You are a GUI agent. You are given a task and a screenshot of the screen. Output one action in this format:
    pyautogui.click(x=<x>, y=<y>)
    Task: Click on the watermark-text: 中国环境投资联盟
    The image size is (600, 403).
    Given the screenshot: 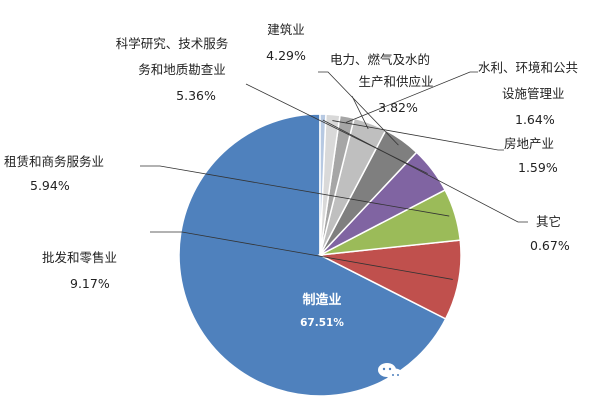 What is the action you would take?
    pyautogui.click(x=470, y=373)
    